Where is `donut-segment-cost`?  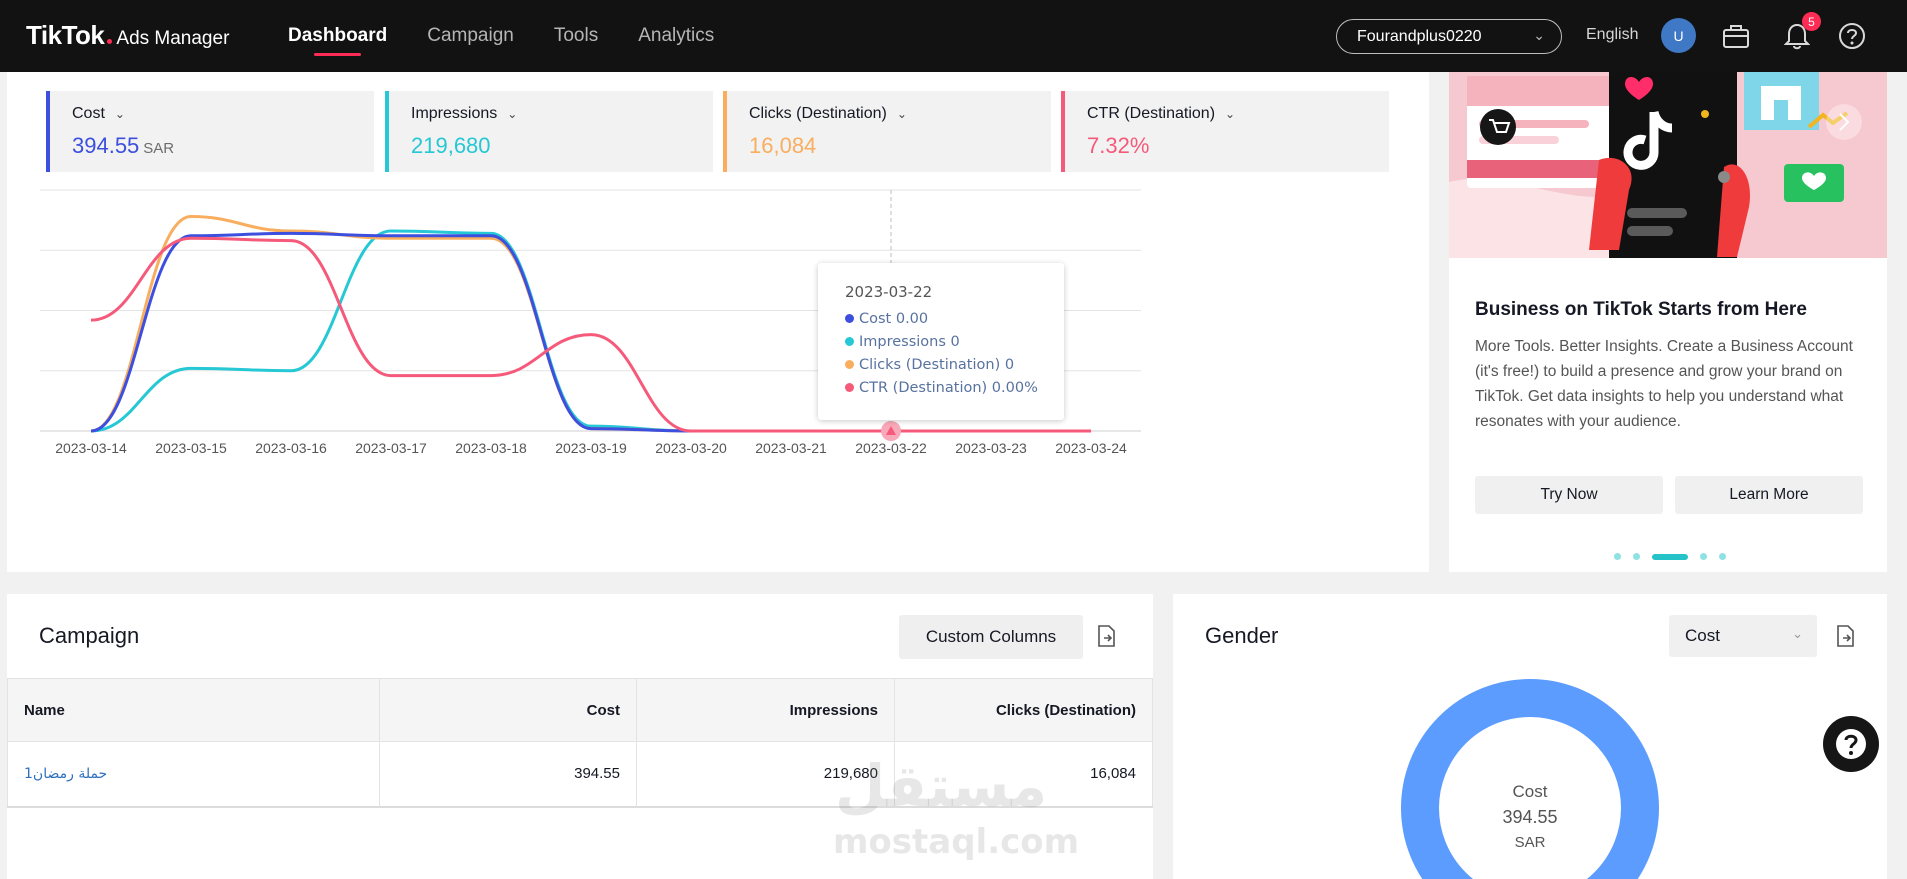
donut-segment-cost is located at coordinates (1530, 779).